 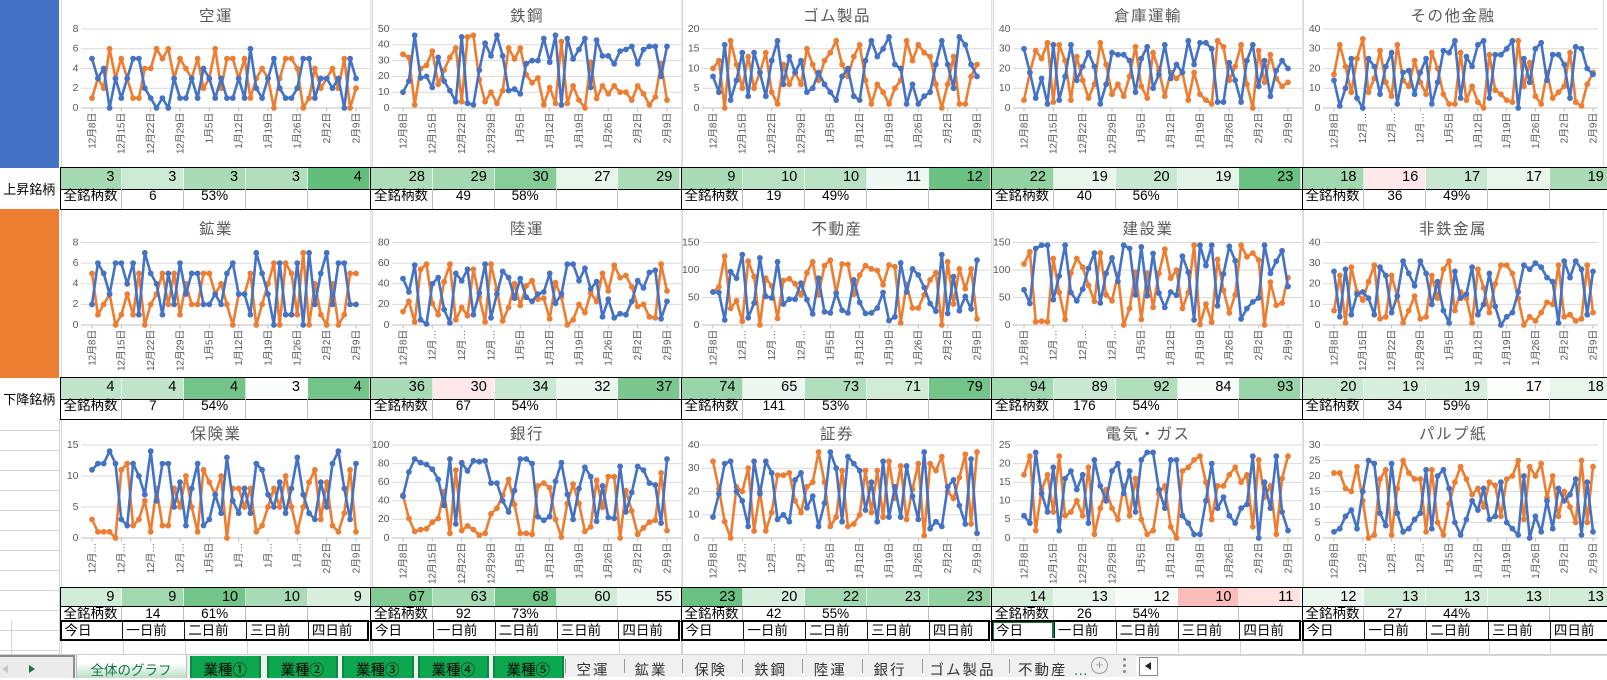 What do you see at coordinates (691, 270) in the screenshot?
I see `svg-text: 100` at bounding box center [691, 270].